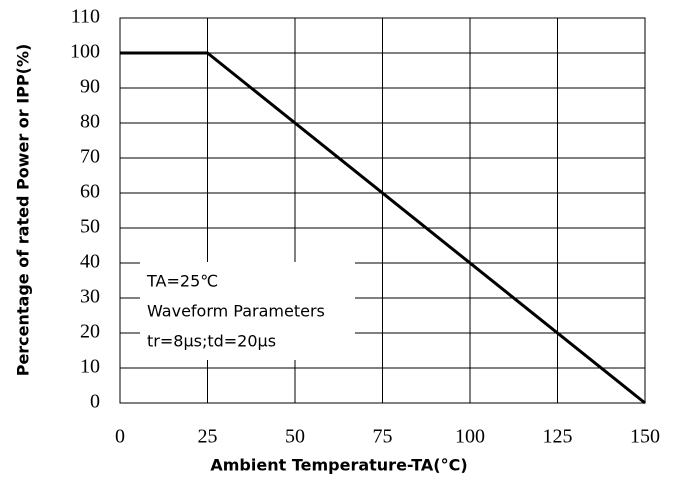 This screenshot has width=678, height=481. I want to click on x-tick-label: 50, so click(295, 437).